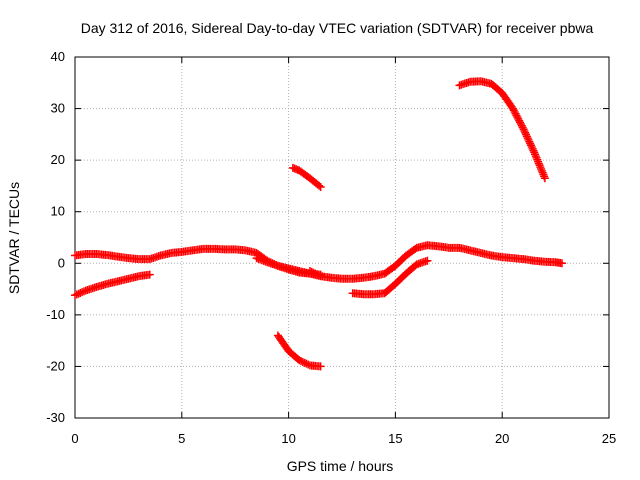 The image size is (640, 480). I want to click on series-dip-segment, so click(390, 277).